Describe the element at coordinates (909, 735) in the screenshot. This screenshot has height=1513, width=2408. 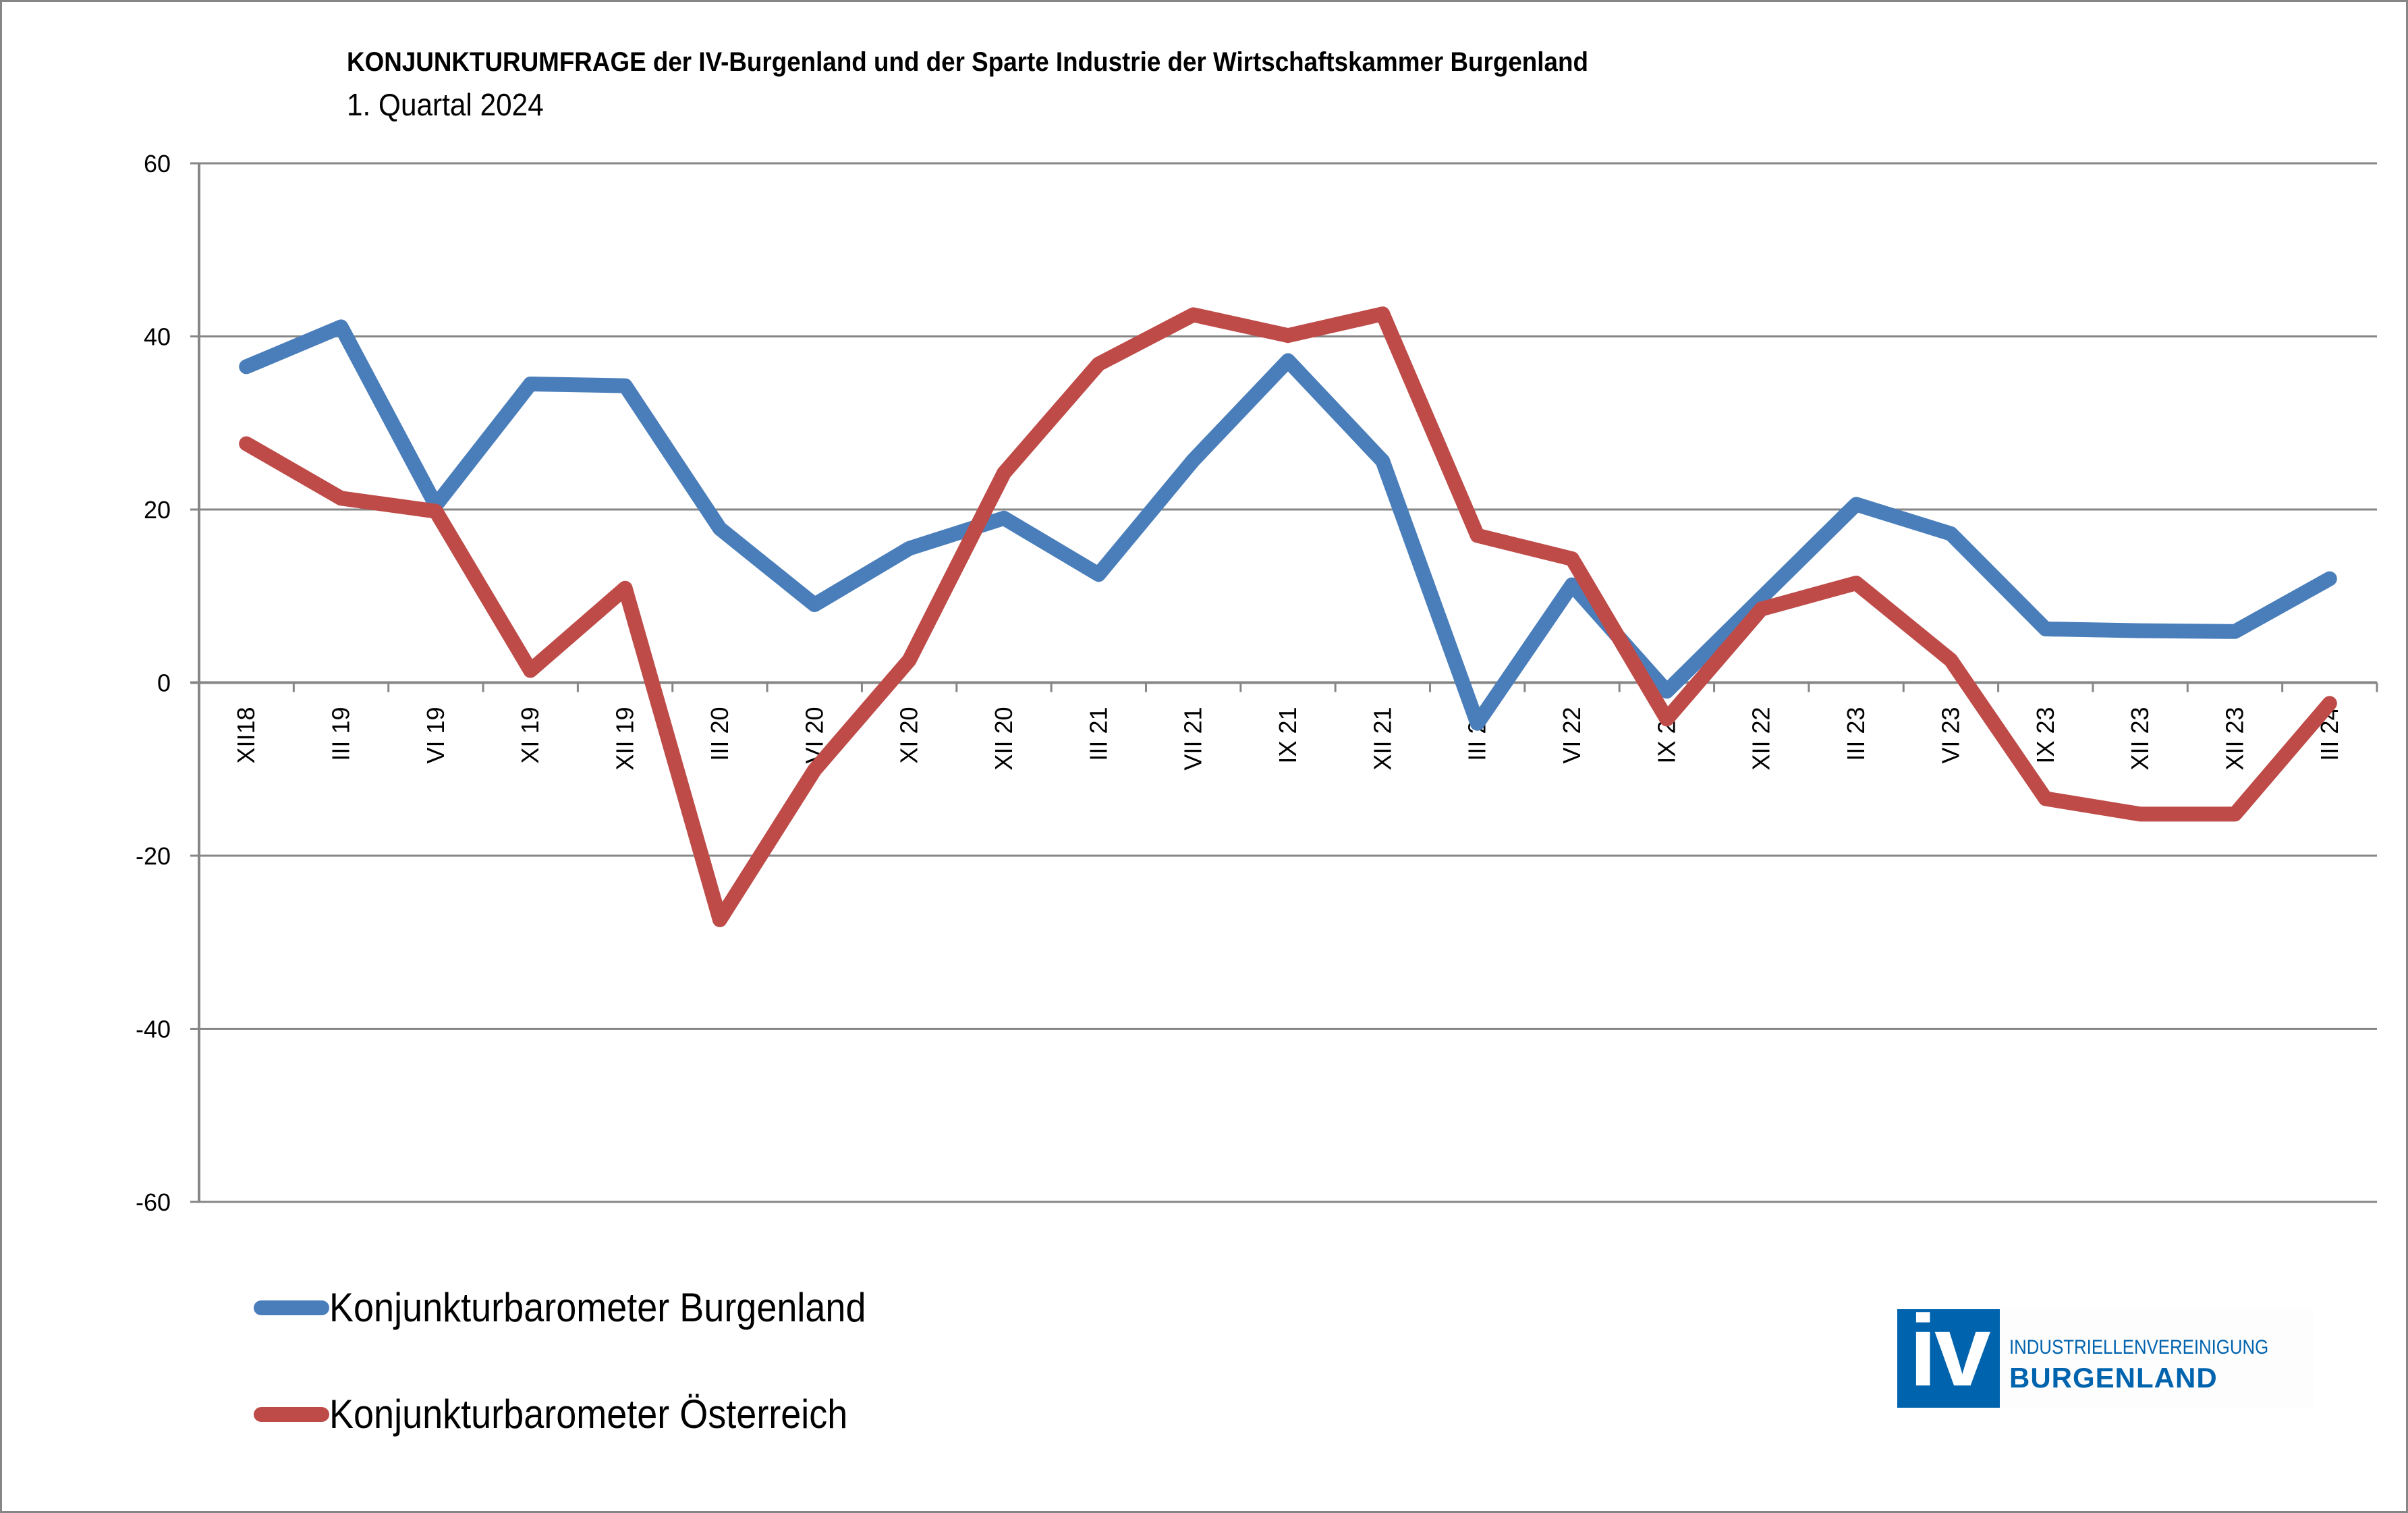
I see `x-tick-label: XI 20` at that location.